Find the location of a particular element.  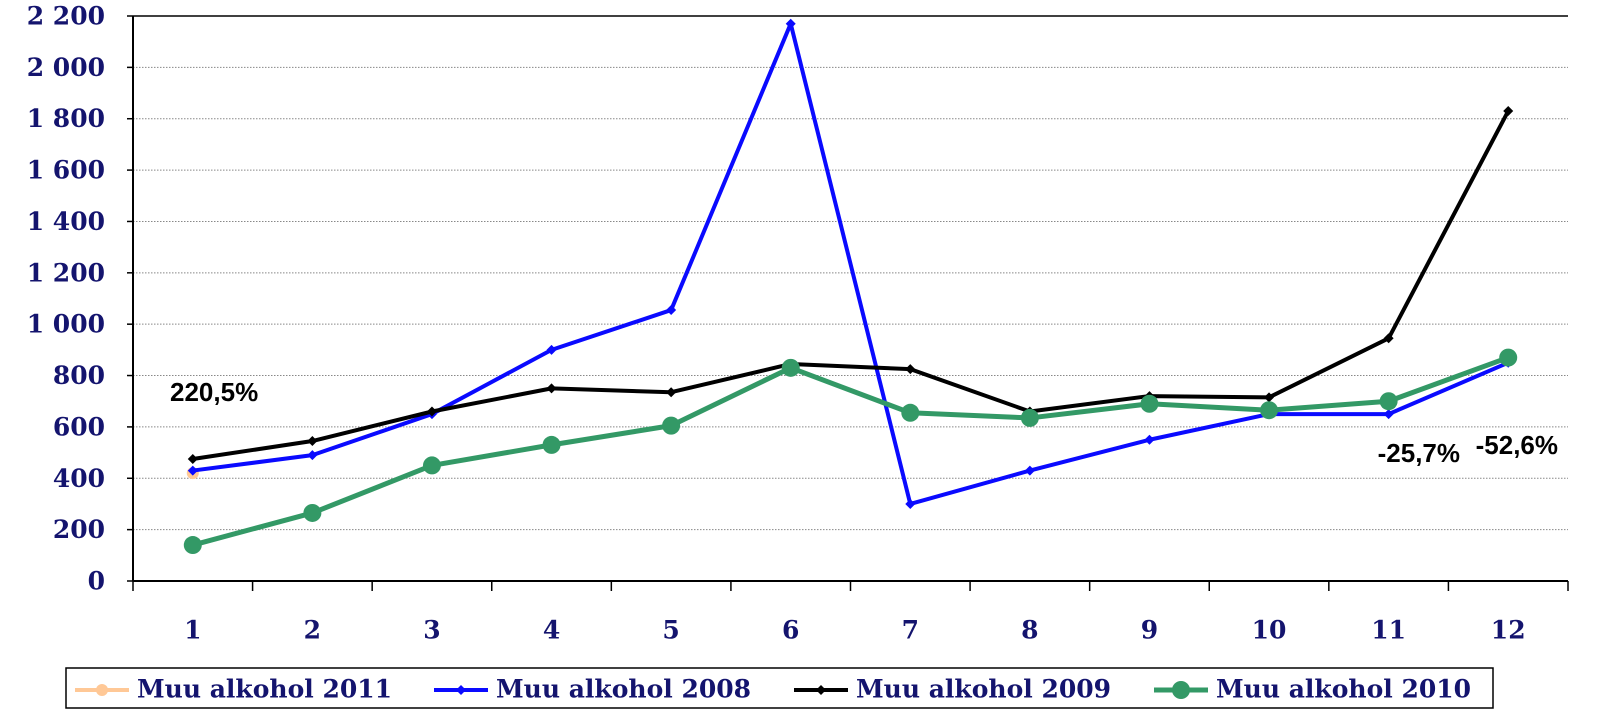

legend-box is located at coordinates (779, 688).